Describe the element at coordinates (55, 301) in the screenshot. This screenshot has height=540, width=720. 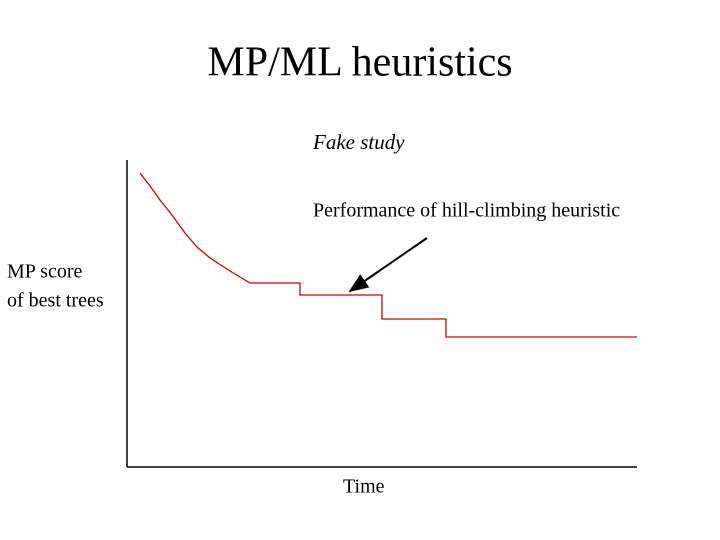
I see `y-axis-label: of best trees` at that location.